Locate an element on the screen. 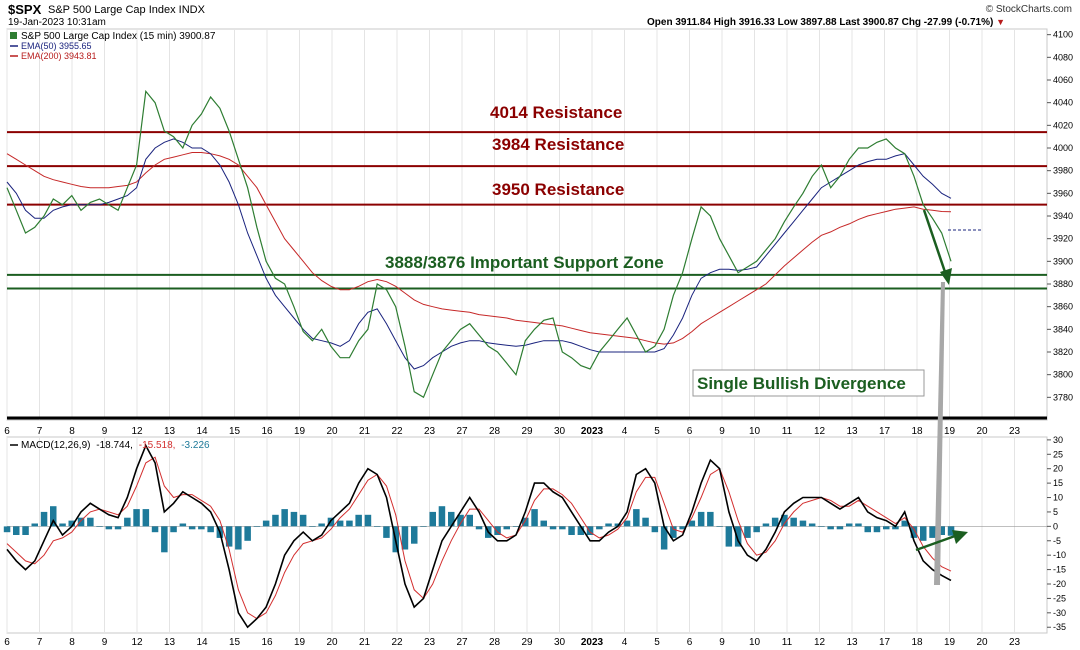 The image size is (1080, 650). legend-ema200: EMA(200) 3943.81 is located at coordinates (59, 56).